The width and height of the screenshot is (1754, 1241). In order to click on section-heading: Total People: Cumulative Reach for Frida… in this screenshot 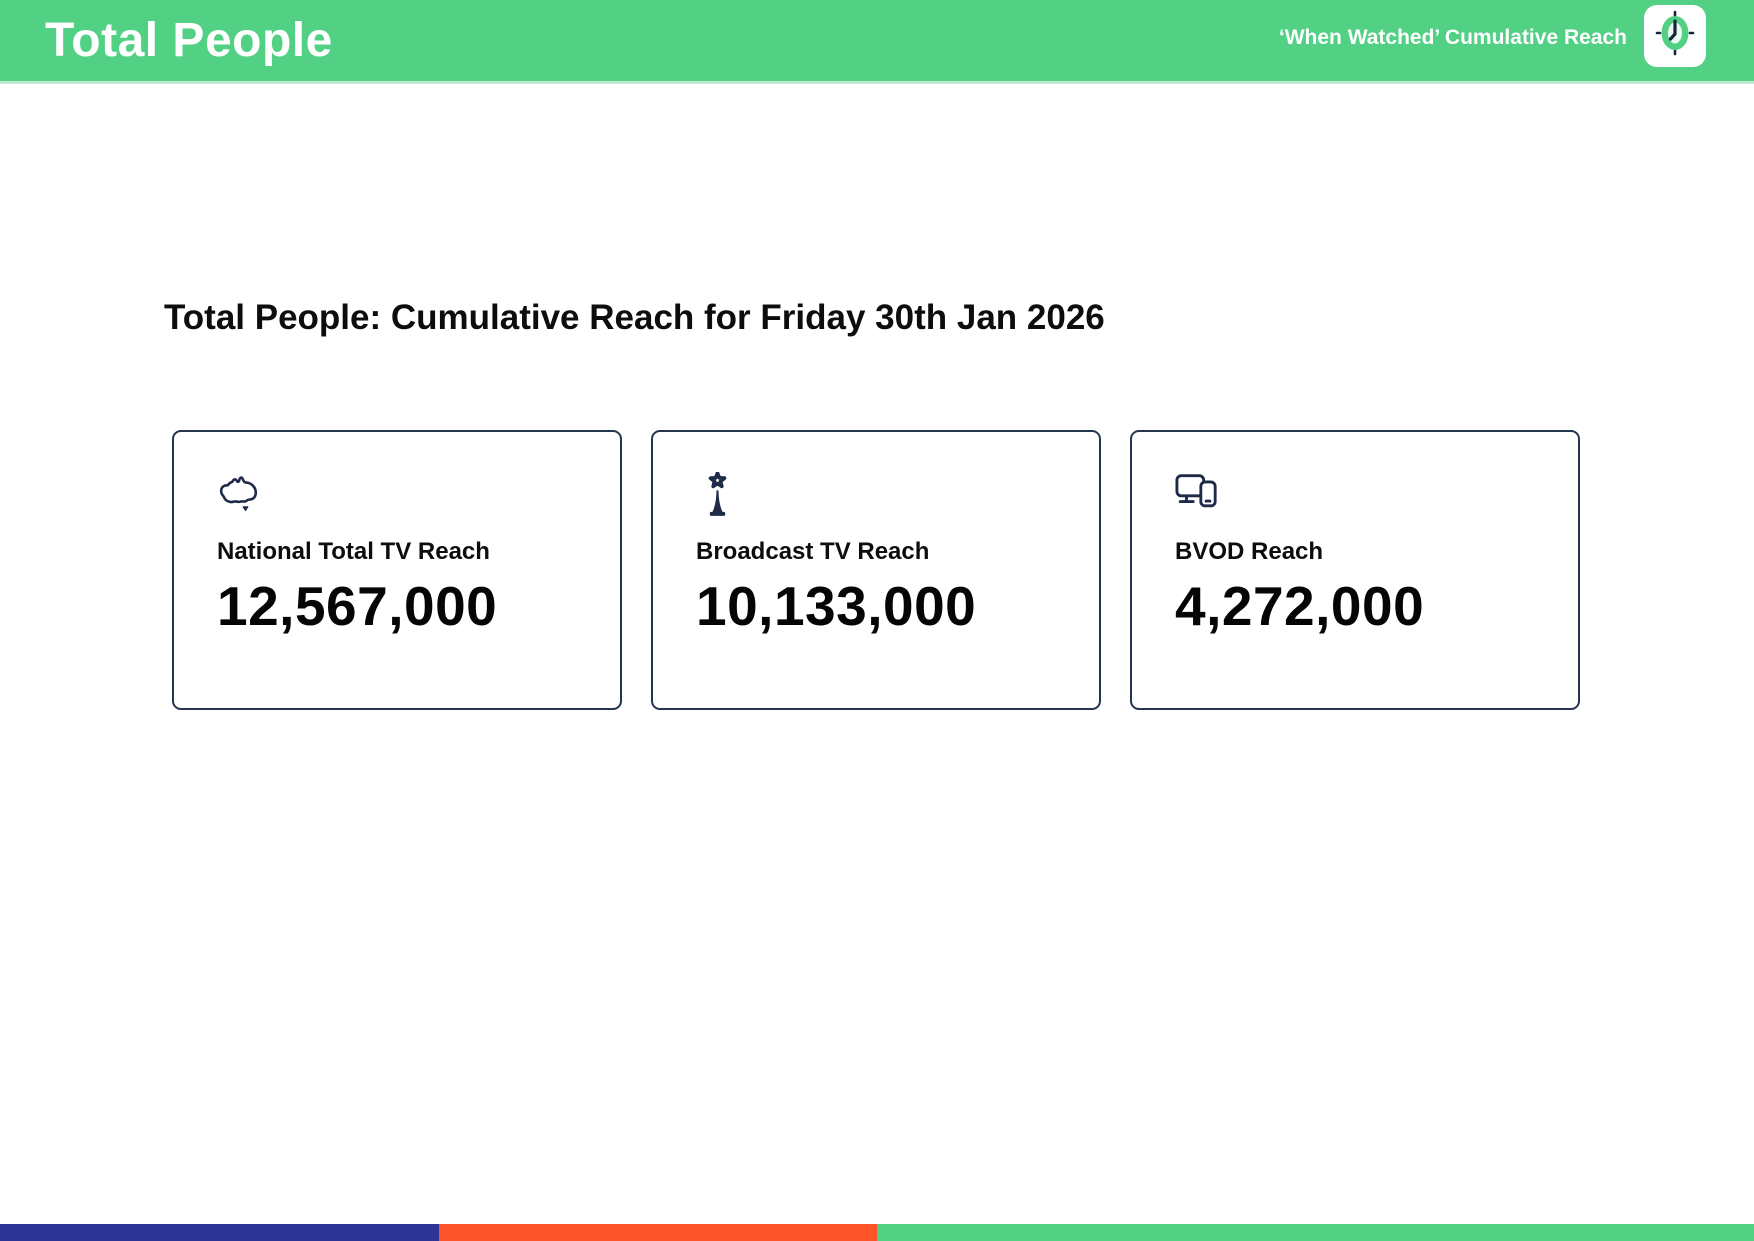, I will do `click(634, 317)`.